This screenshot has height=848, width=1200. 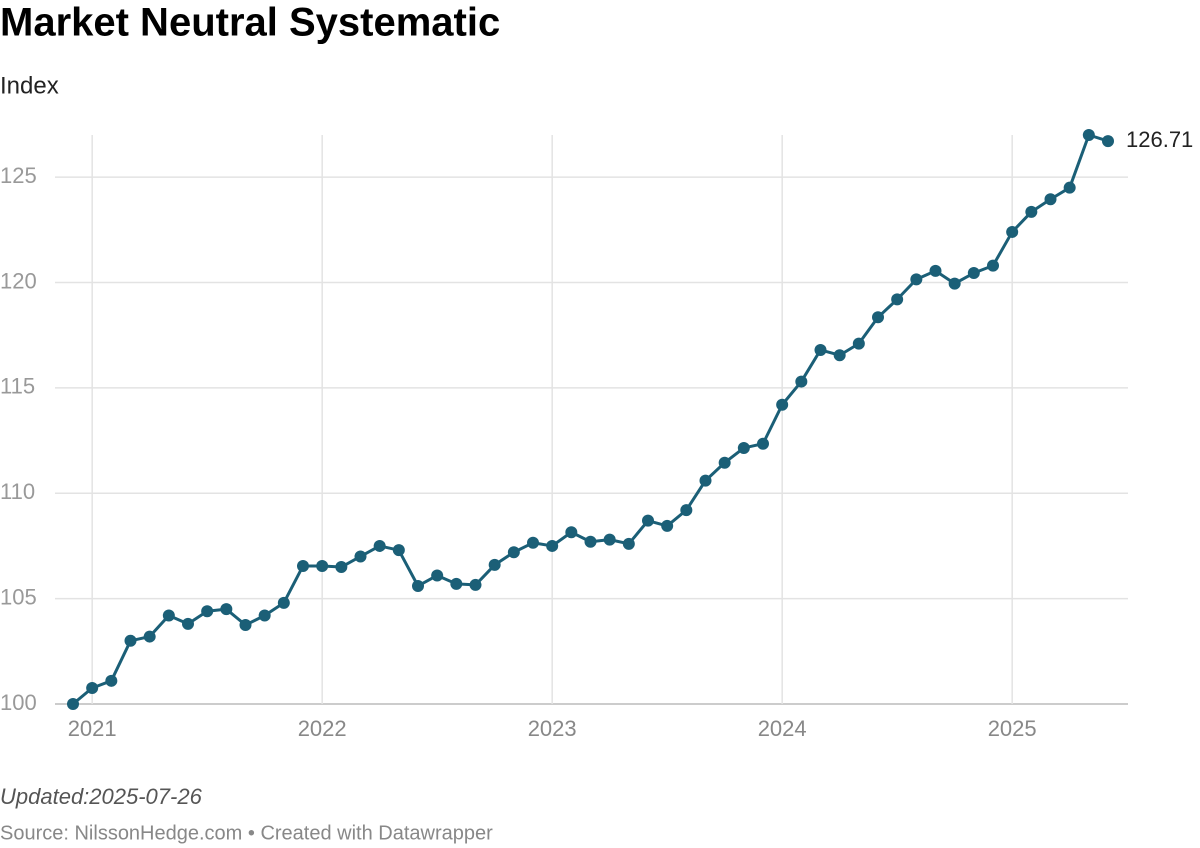 What do you see at coordinates (322, 728) in the screenshot?
I see `x-tick-label: 2022` at bounding box center [322, 728].